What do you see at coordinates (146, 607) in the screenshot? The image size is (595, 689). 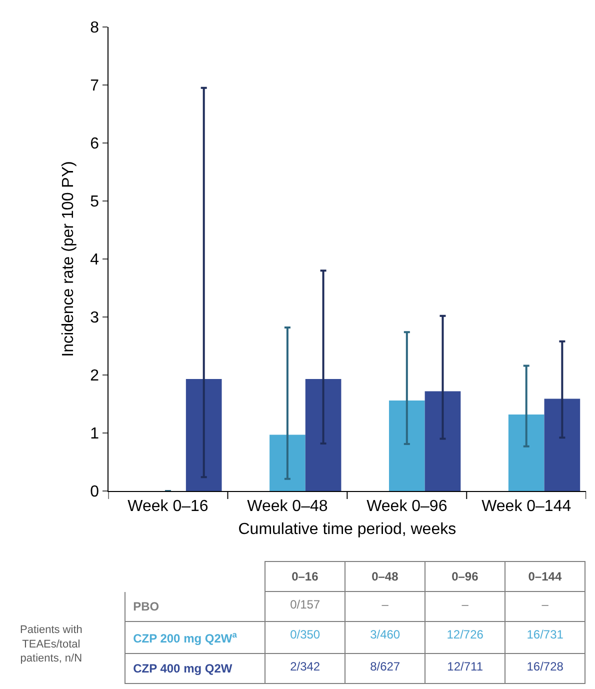 I see `legend-label: PBO` at bounding box center [146, 607].